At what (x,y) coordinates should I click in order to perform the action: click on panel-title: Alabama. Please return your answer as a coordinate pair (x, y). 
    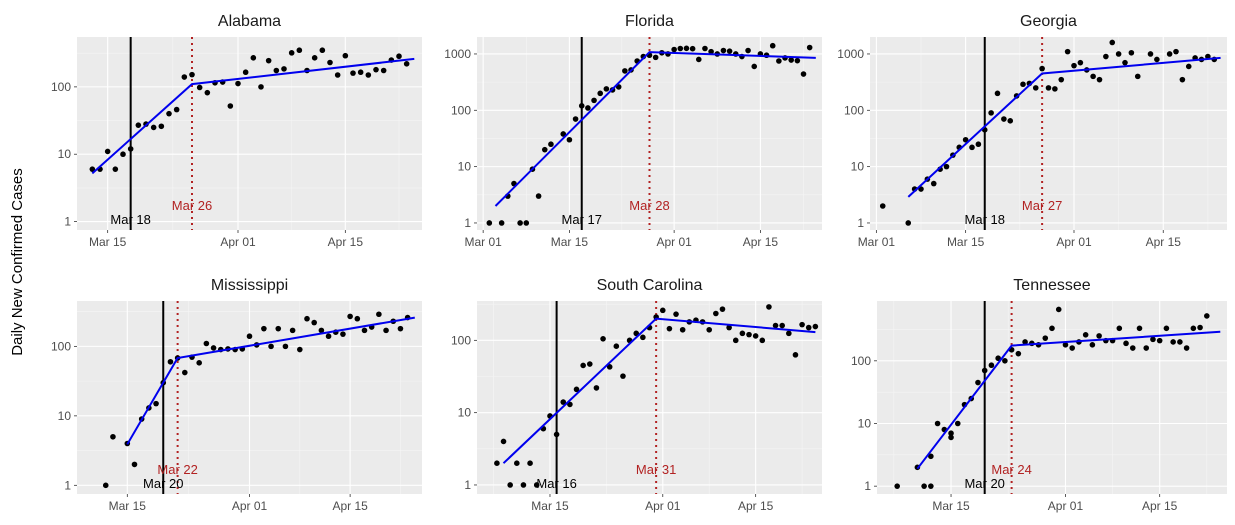
    Looking at the image, I should click on (249, 21).